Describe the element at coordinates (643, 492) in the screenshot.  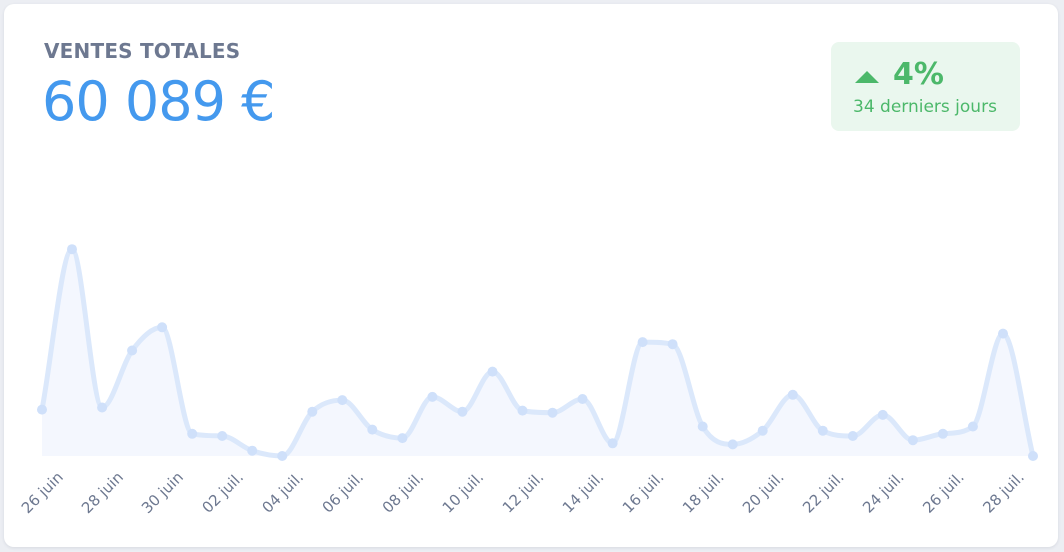
I see `x-tick-label: 16 juil.` at that location.